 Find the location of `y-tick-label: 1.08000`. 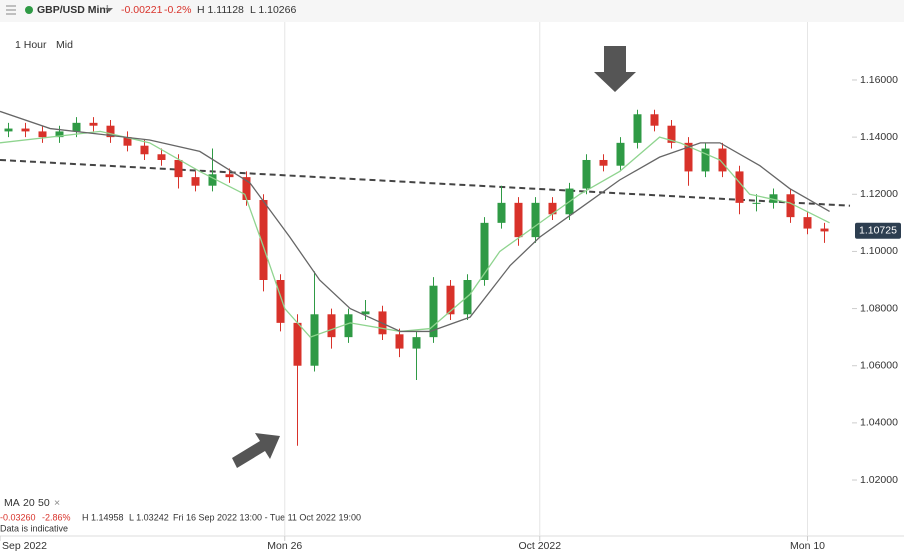

y-tick-label: 1.08000 is located at coordinates (879, 308).